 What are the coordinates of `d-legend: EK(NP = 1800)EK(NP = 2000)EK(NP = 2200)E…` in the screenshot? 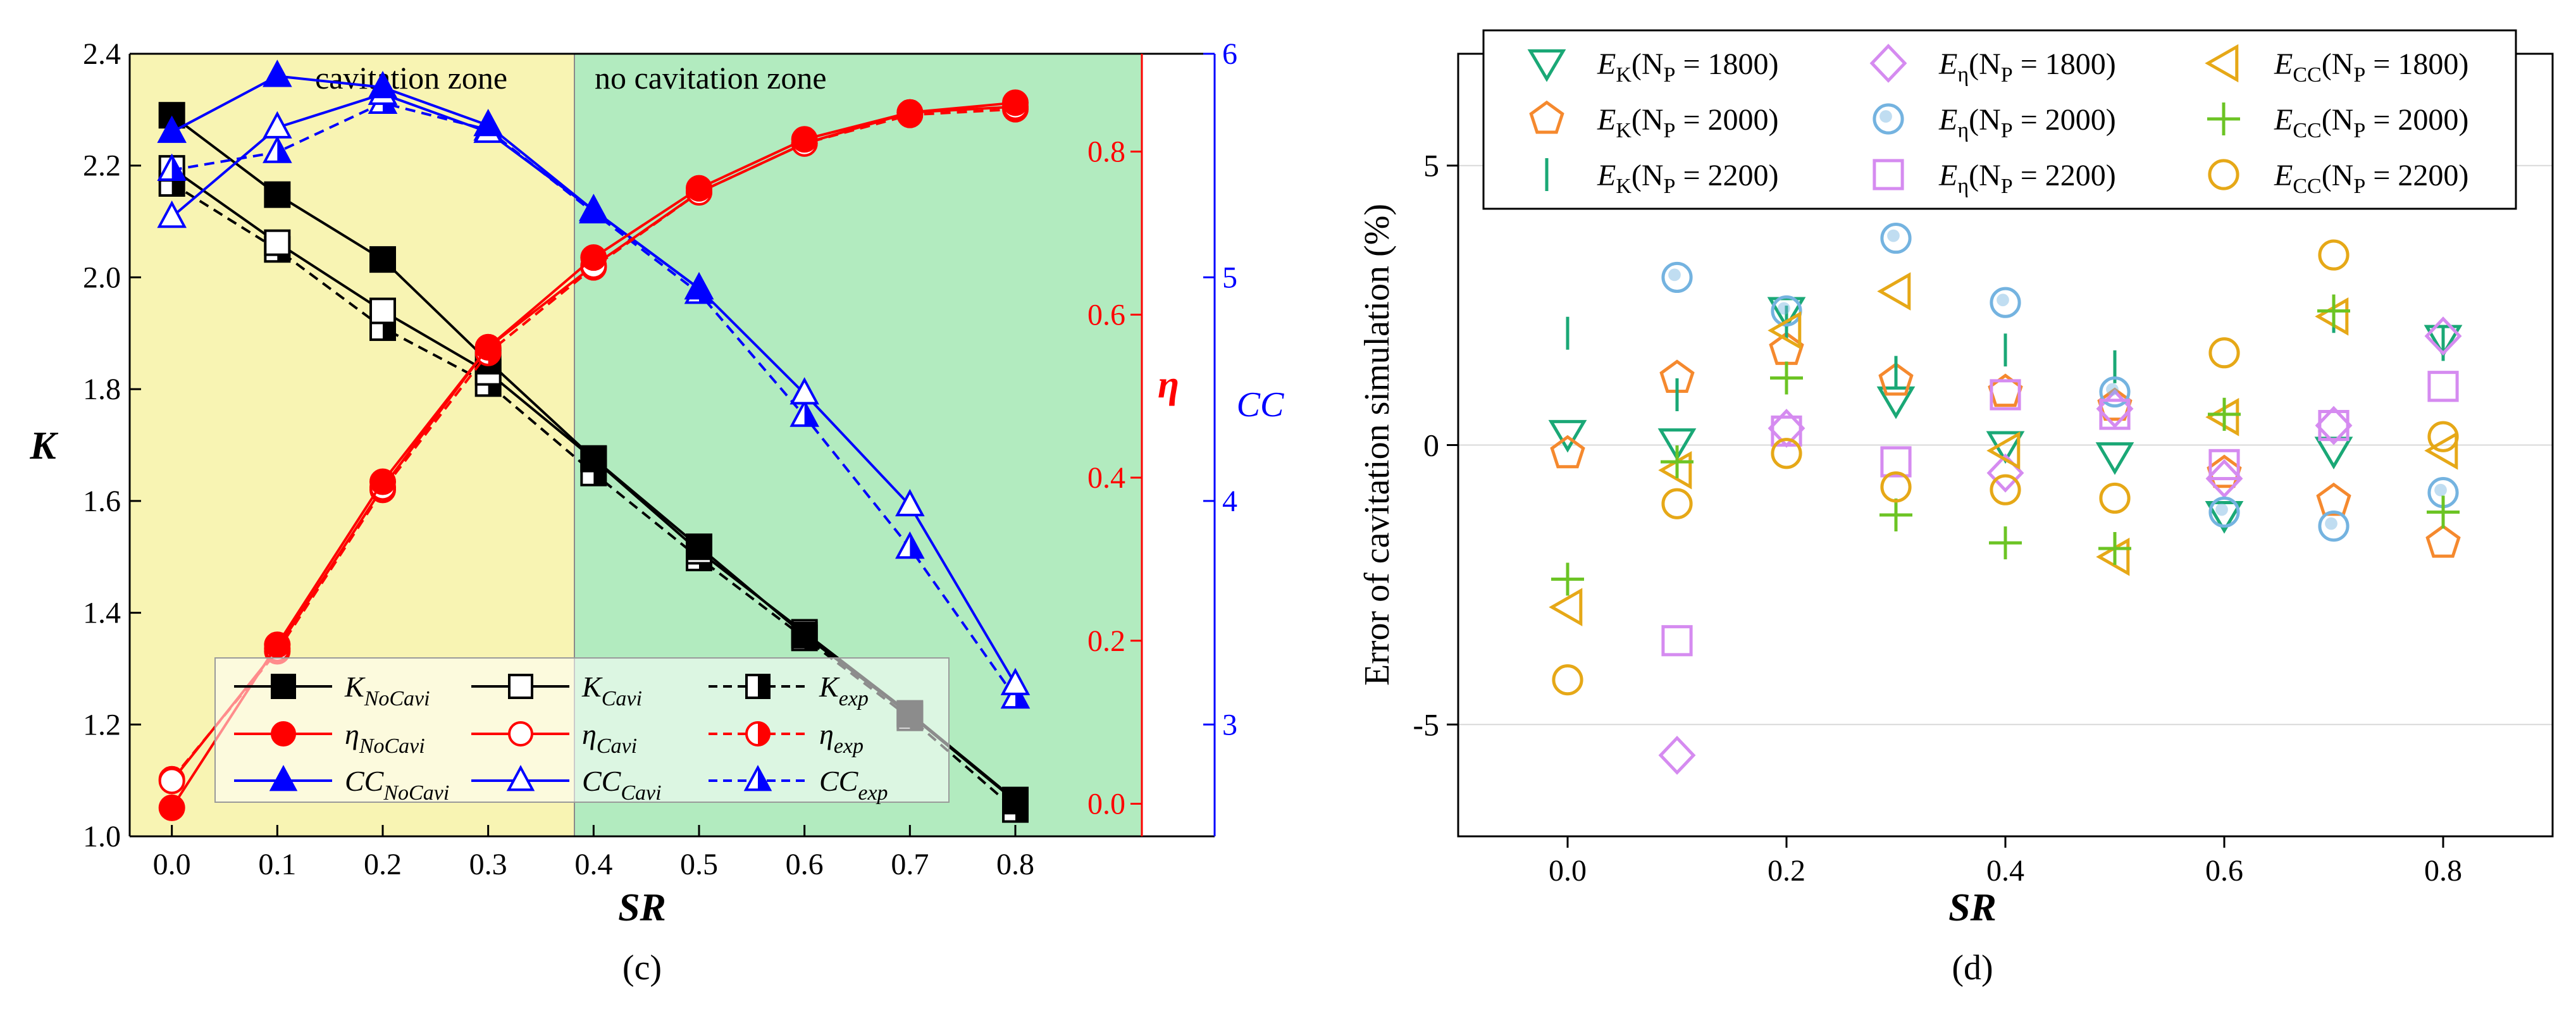 It's located at (1999, 119).